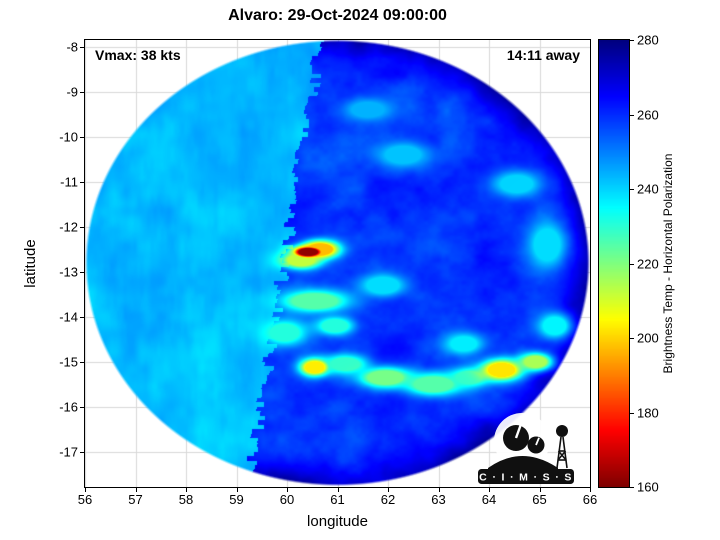  What do you see at coordinates (590, 499) in the screenshot?
I see `x-tick-label: 66` at bounding box center [590, 499].